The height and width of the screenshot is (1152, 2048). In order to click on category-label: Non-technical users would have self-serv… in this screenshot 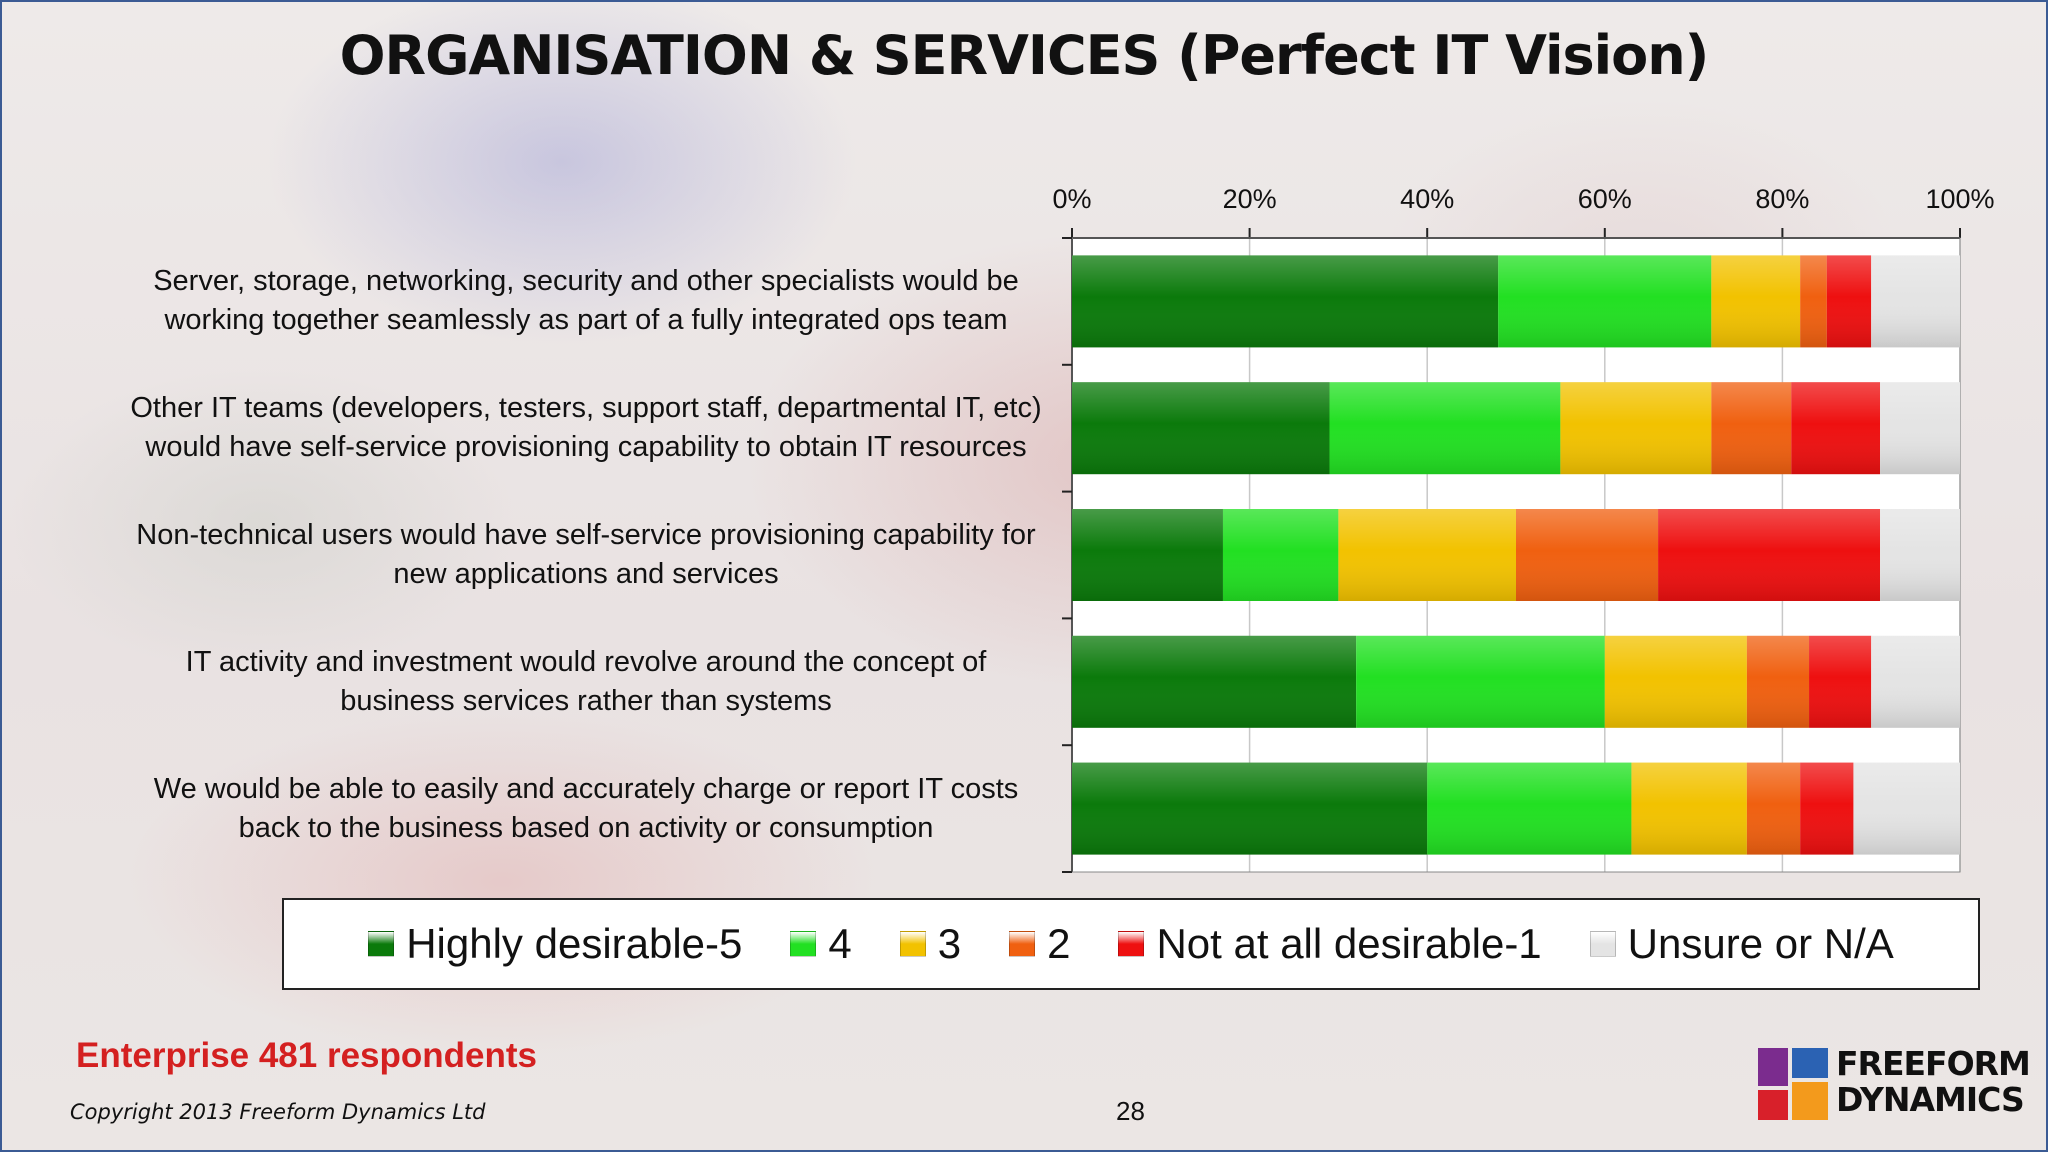, I will do `click(586, 554)`.